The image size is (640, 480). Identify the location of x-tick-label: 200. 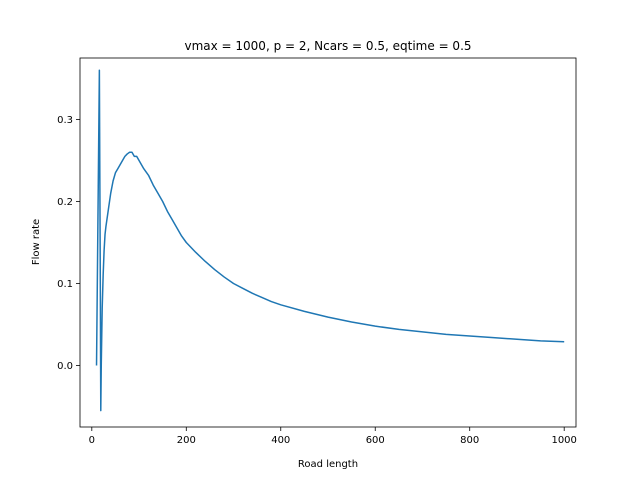
(186, 440).